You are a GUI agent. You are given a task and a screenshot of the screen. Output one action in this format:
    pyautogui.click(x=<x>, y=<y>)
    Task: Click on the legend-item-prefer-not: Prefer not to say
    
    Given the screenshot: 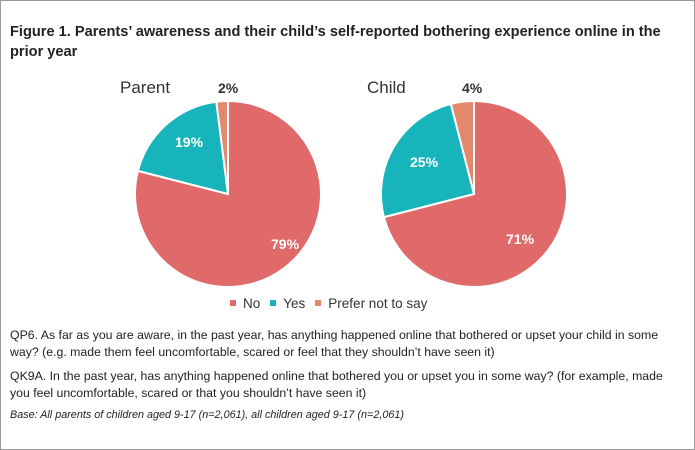 What is the action you would take?
    pyautogui.click(x=371, y=303)
    